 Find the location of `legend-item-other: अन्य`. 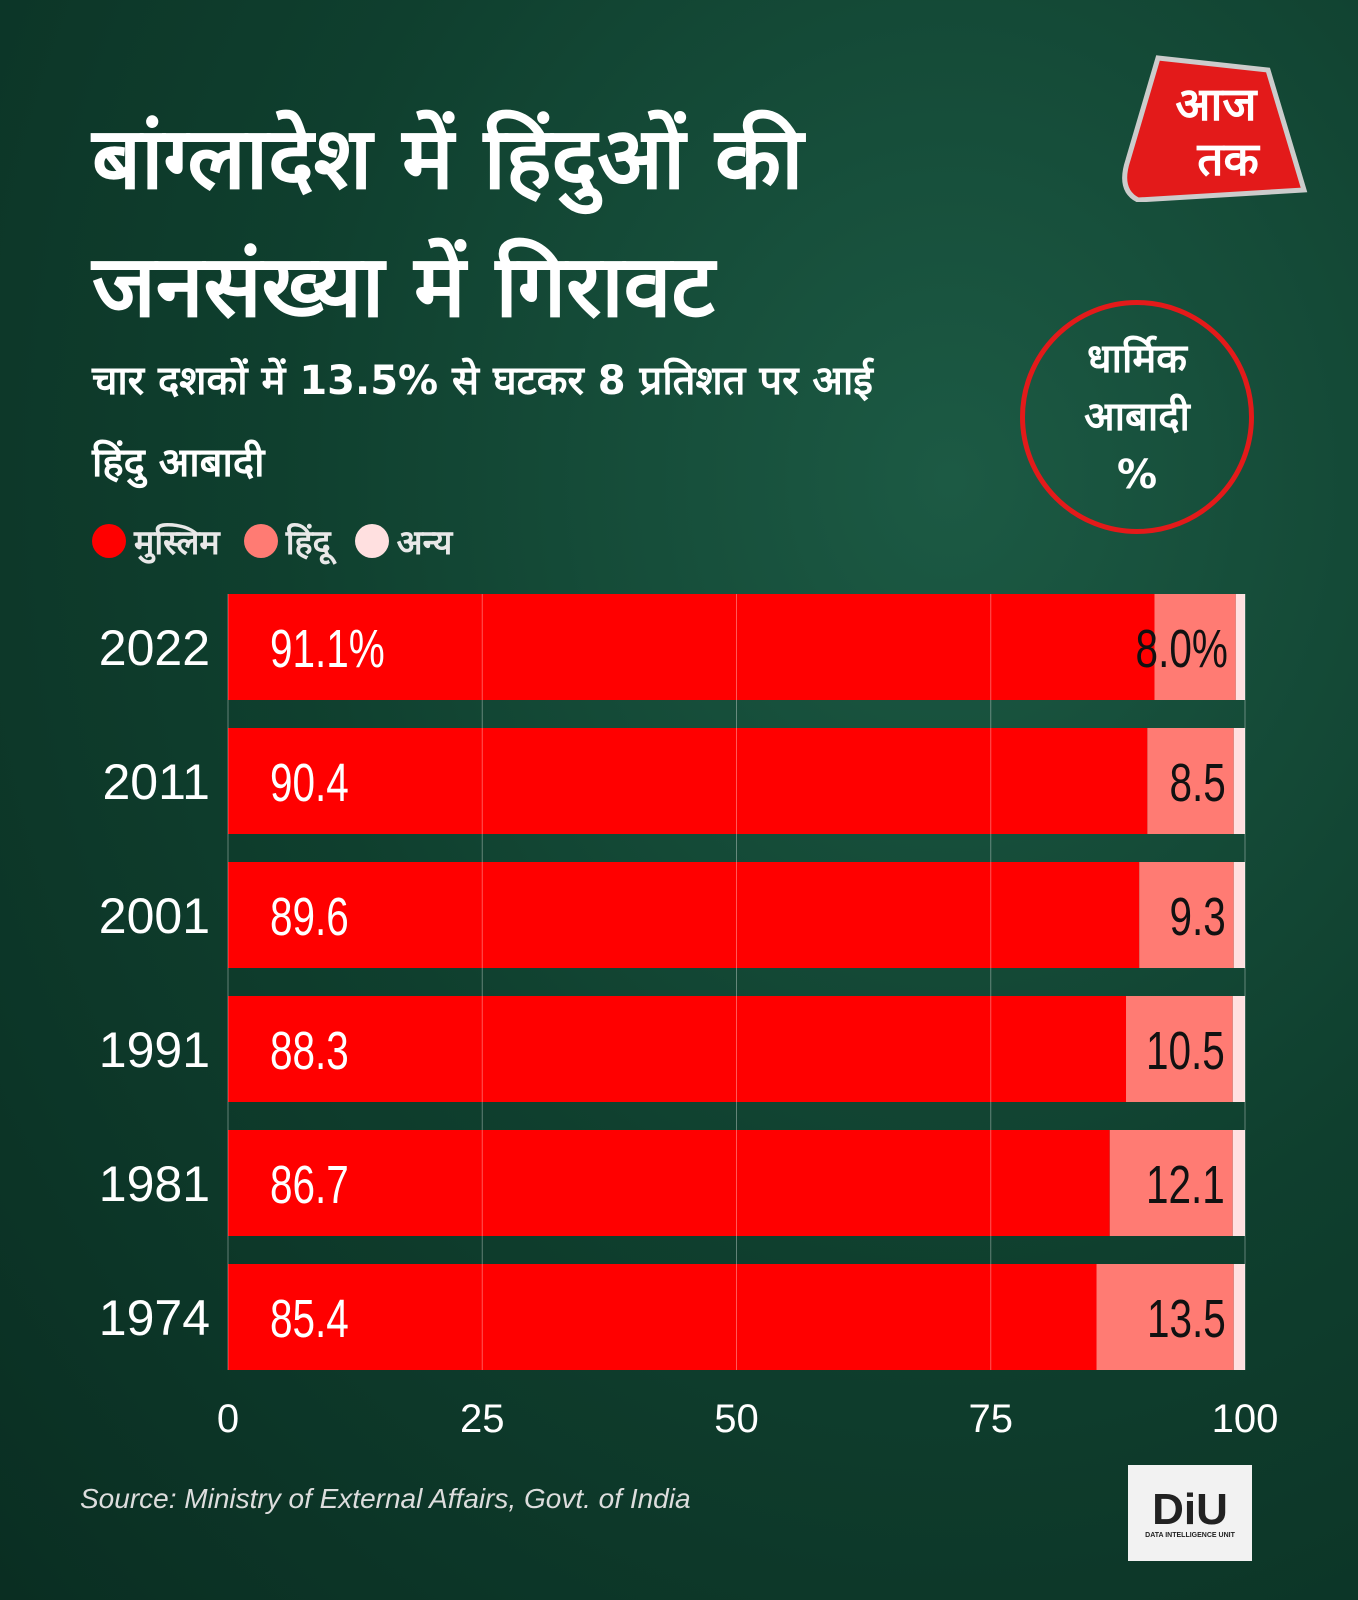

legend-item-other: अन्य is located at coordinates (403, 541).